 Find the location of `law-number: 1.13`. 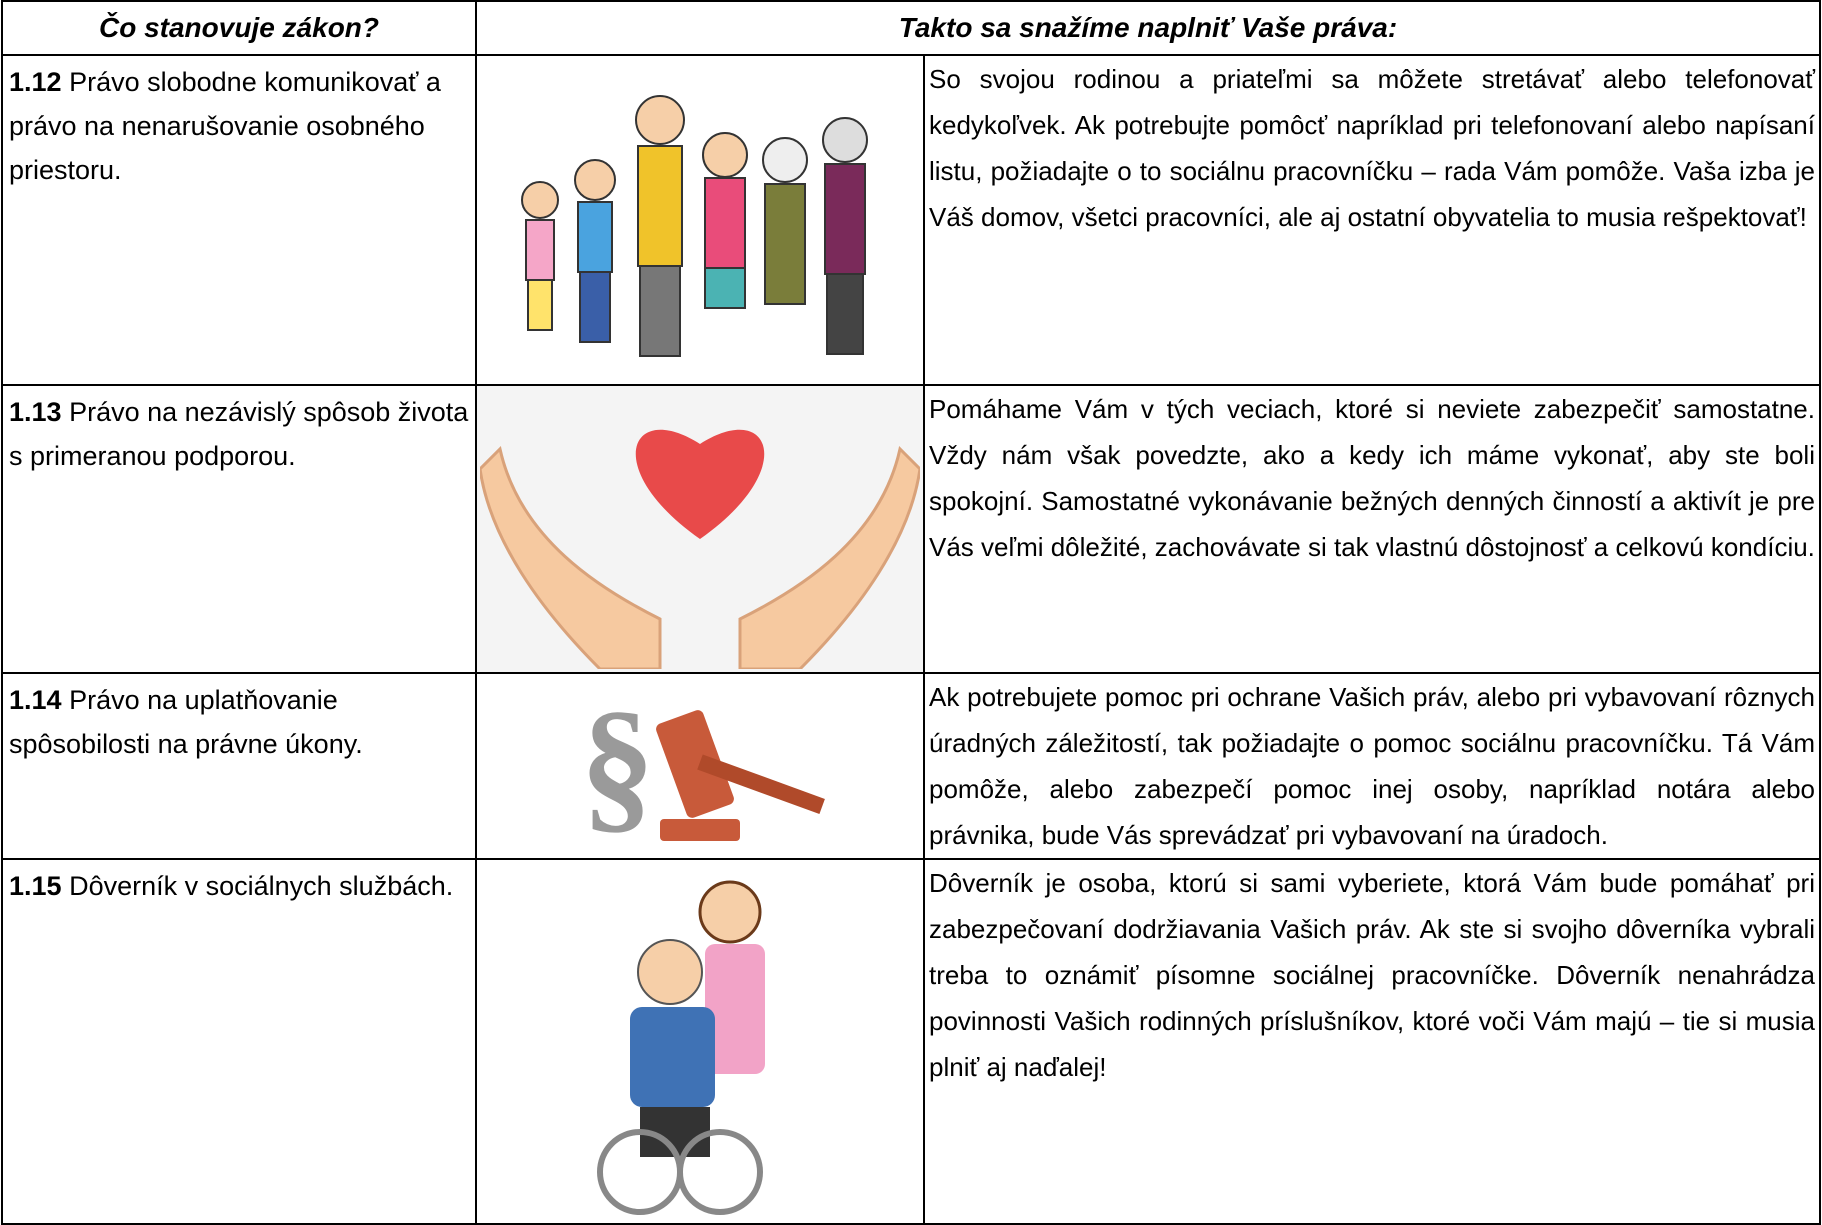

law-number: 1.13 is located at coordinates (35, 412).